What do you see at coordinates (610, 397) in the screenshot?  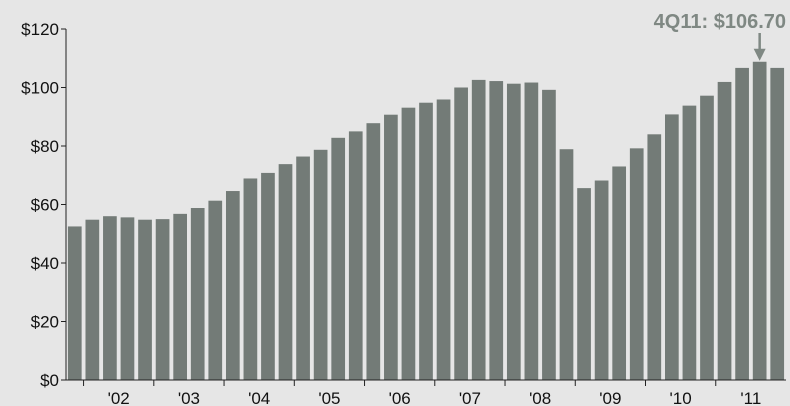 I see `x-tick-label: '09` at bounding box center [610, 397].